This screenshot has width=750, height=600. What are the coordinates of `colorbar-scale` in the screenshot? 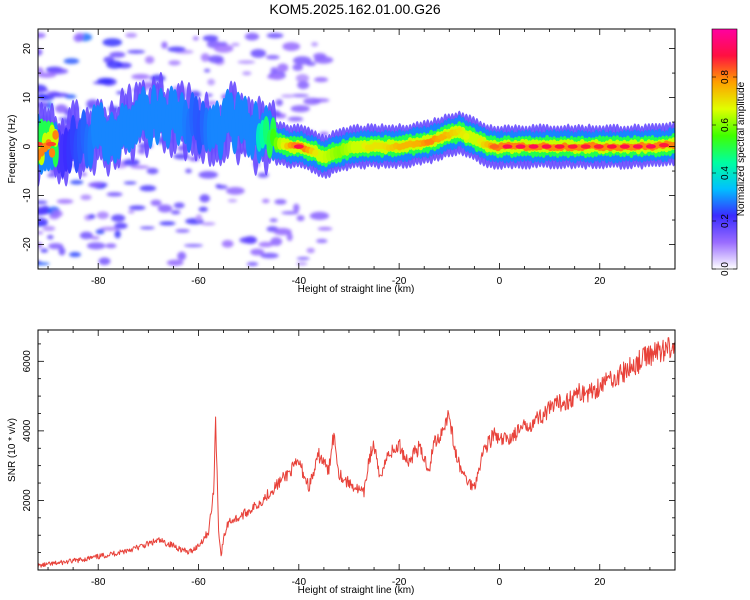 It's located at (724, 149).